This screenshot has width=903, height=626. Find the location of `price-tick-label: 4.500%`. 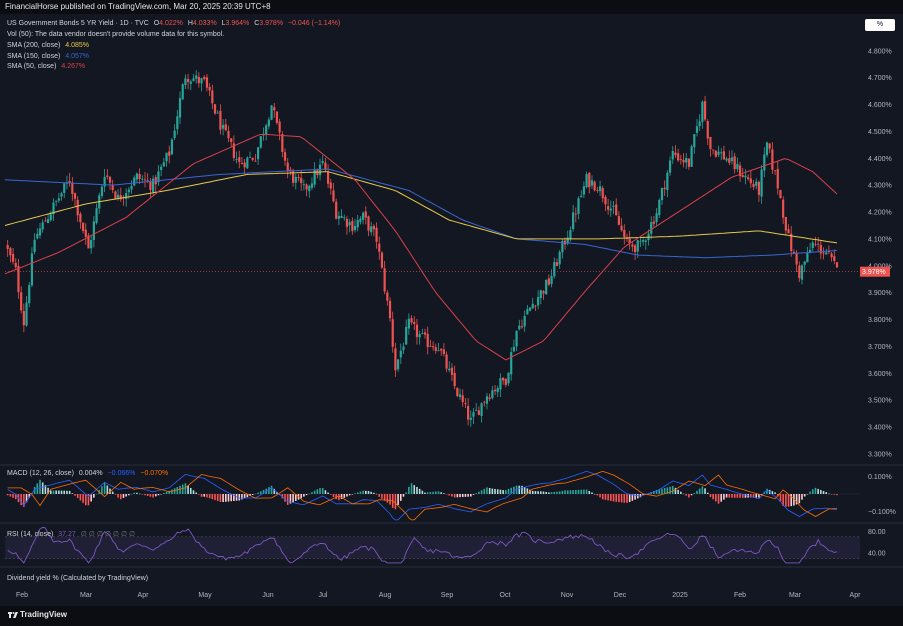

price-tick-label: 4.500% is located at coordinates (880, 132).